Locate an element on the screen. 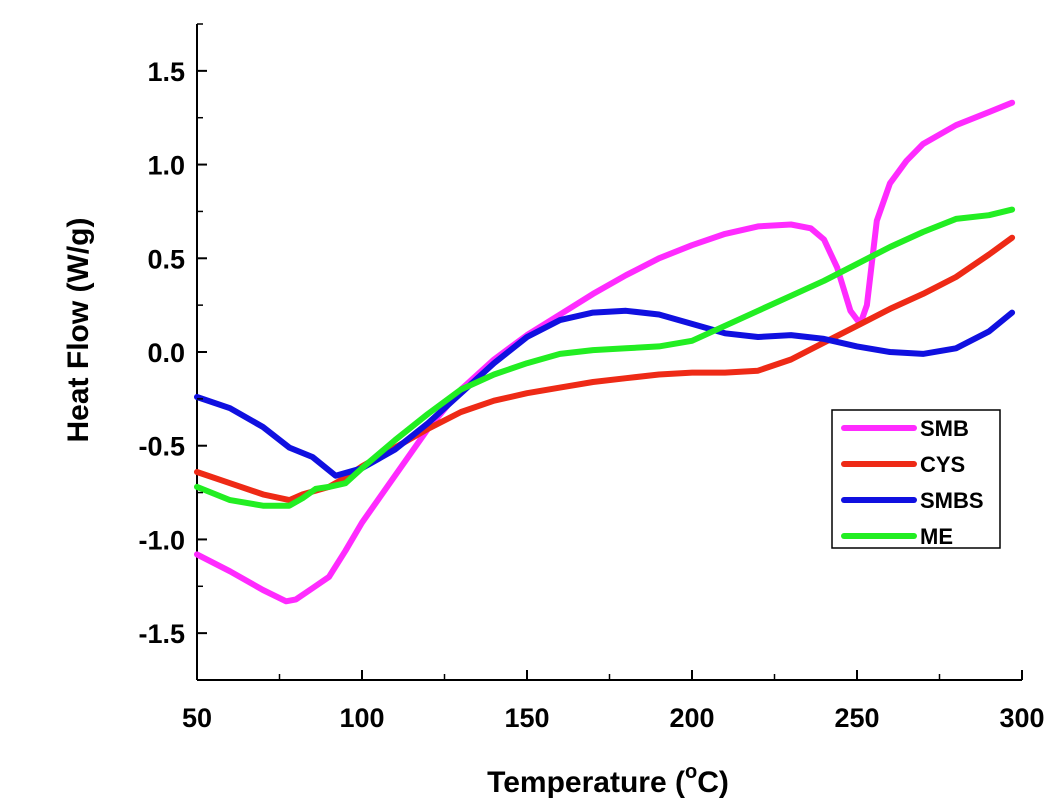  x-tick-label: 150 is located at coordinates (526, 718).